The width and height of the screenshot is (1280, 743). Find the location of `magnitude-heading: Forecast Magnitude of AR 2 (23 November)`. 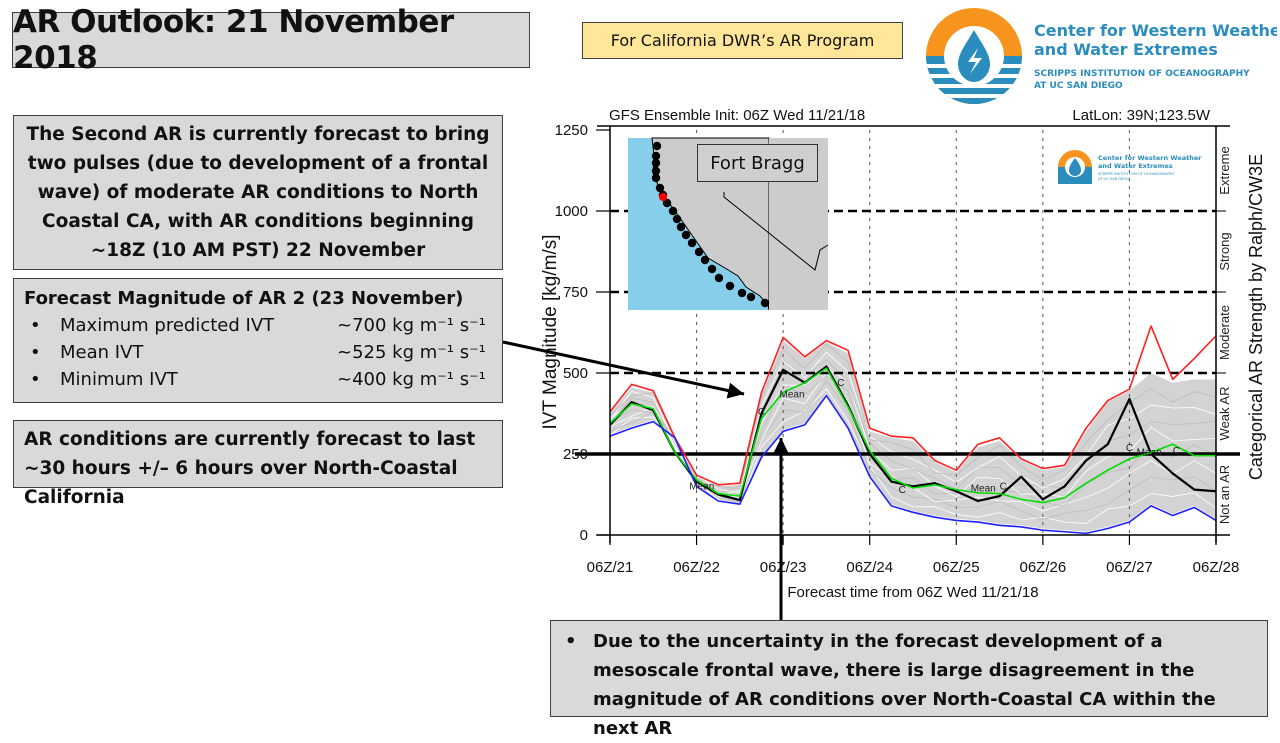

magnitude-heading: Forecast Magnitude of AR 2 (23 November) is located at coordinates (244, 298).